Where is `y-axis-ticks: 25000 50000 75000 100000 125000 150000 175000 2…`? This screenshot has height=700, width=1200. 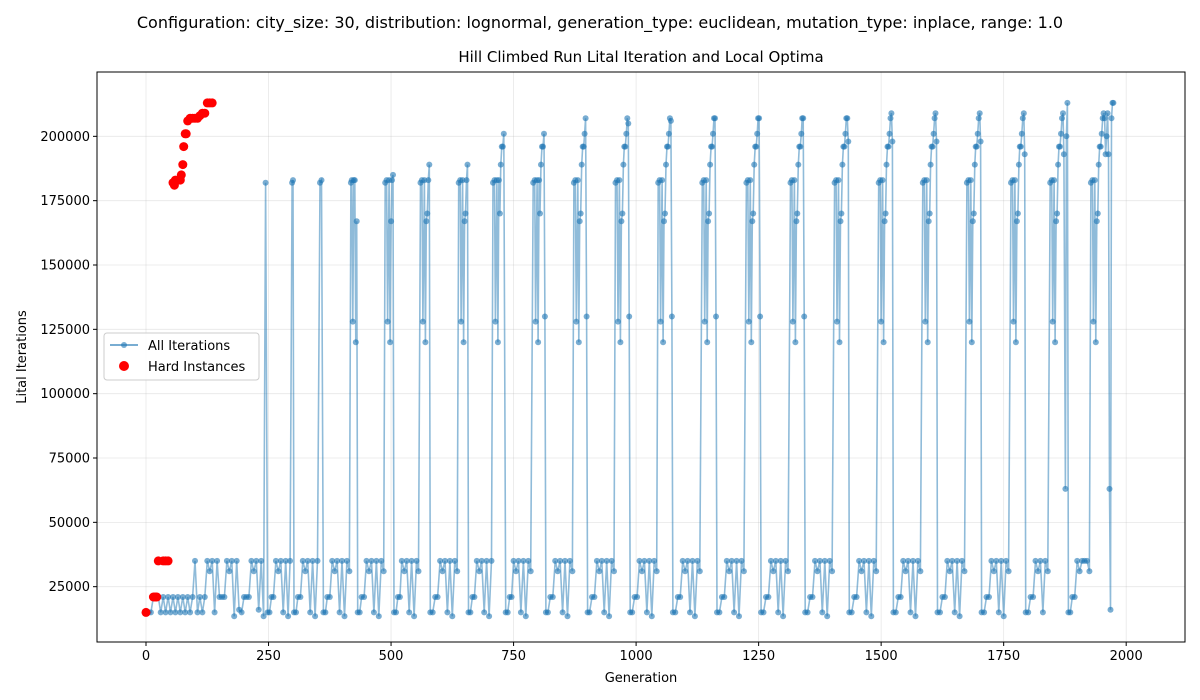 y-axis-ticks: 25000 50000 75000 100000 125000 150000 175000 2… is located at coordinates (68, 362).